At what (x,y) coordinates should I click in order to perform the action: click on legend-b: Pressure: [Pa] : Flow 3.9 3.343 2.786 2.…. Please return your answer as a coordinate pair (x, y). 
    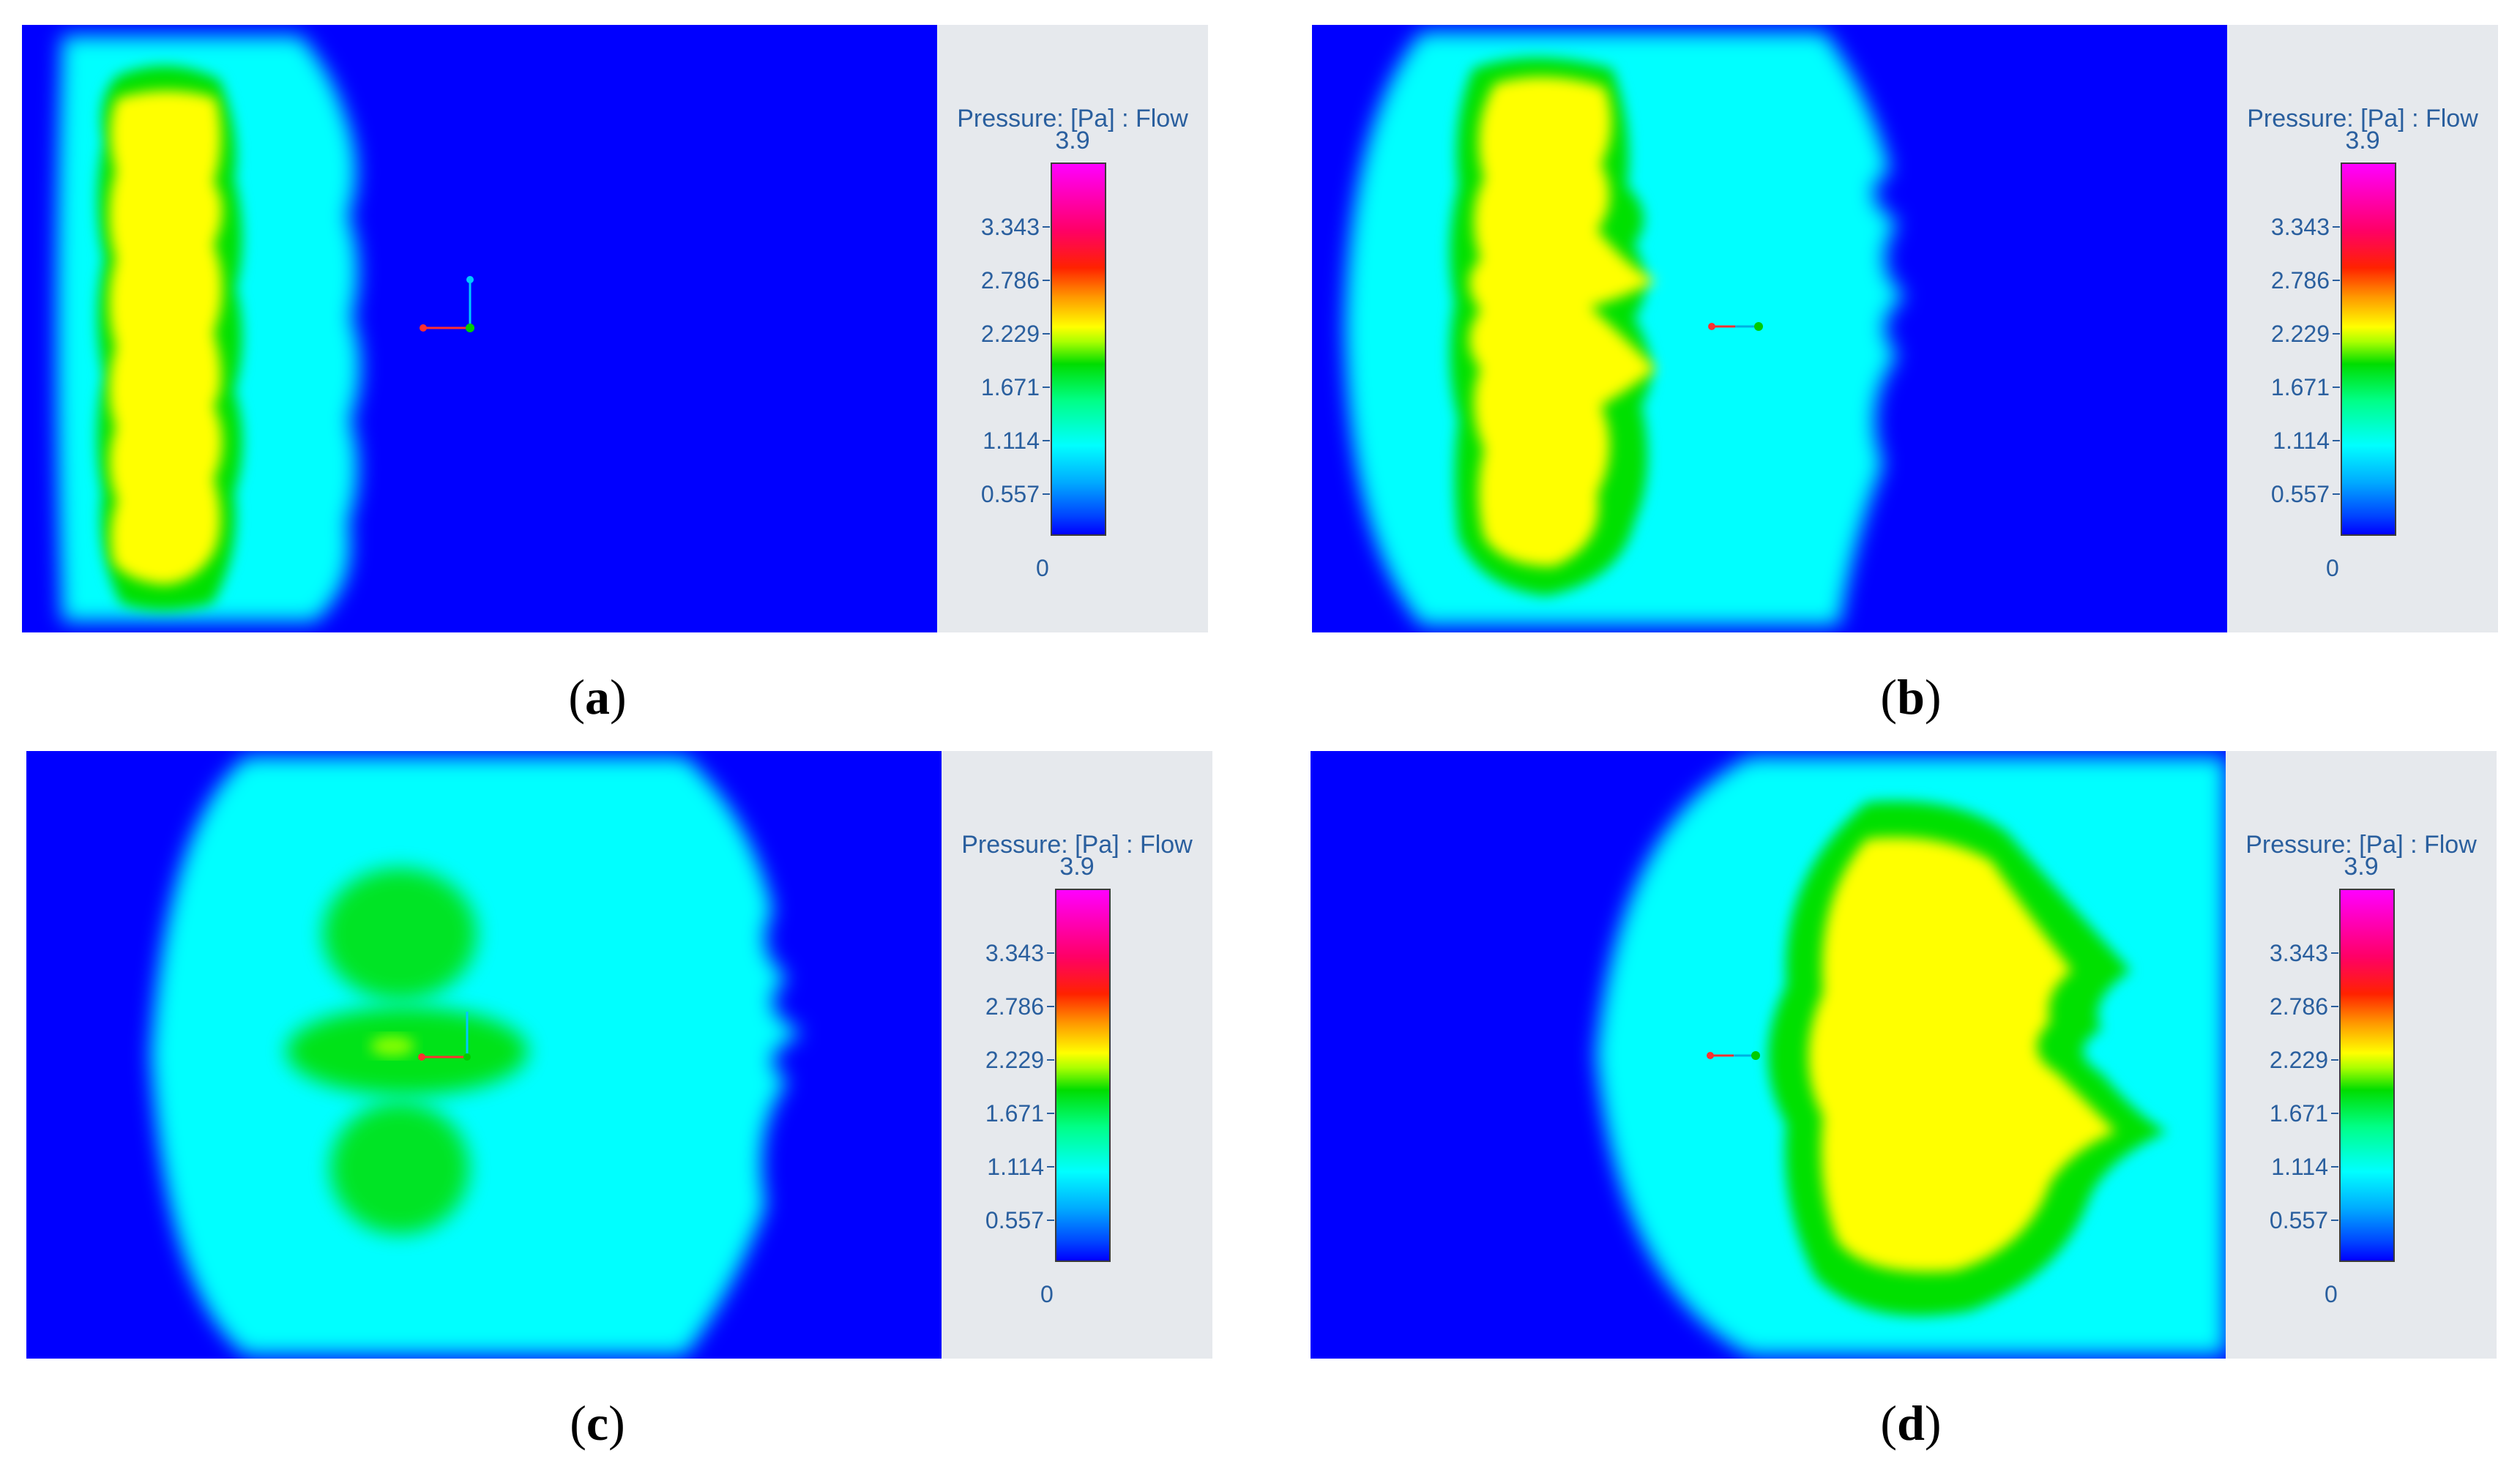
    Looking at the image, I should click on (2362, 328).